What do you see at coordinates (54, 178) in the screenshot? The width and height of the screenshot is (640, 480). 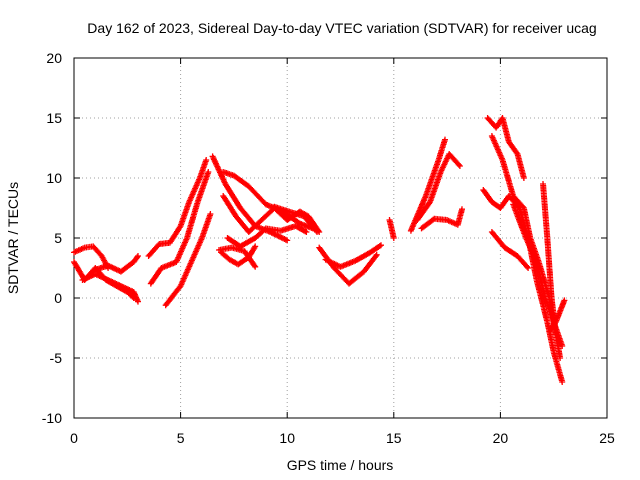 I see `y-tick-label: 10` at bounding box center [54, 178].